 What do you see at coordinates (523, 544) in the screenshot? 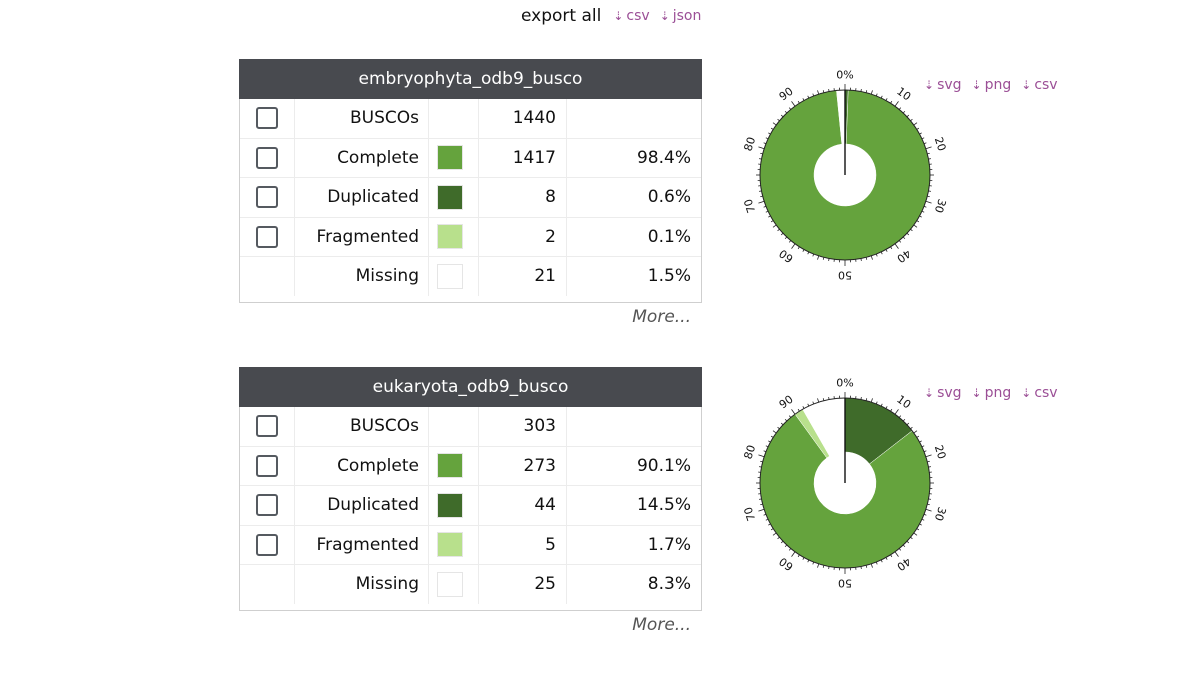
I see `row-count: 5` at bounding box center [523, 544].